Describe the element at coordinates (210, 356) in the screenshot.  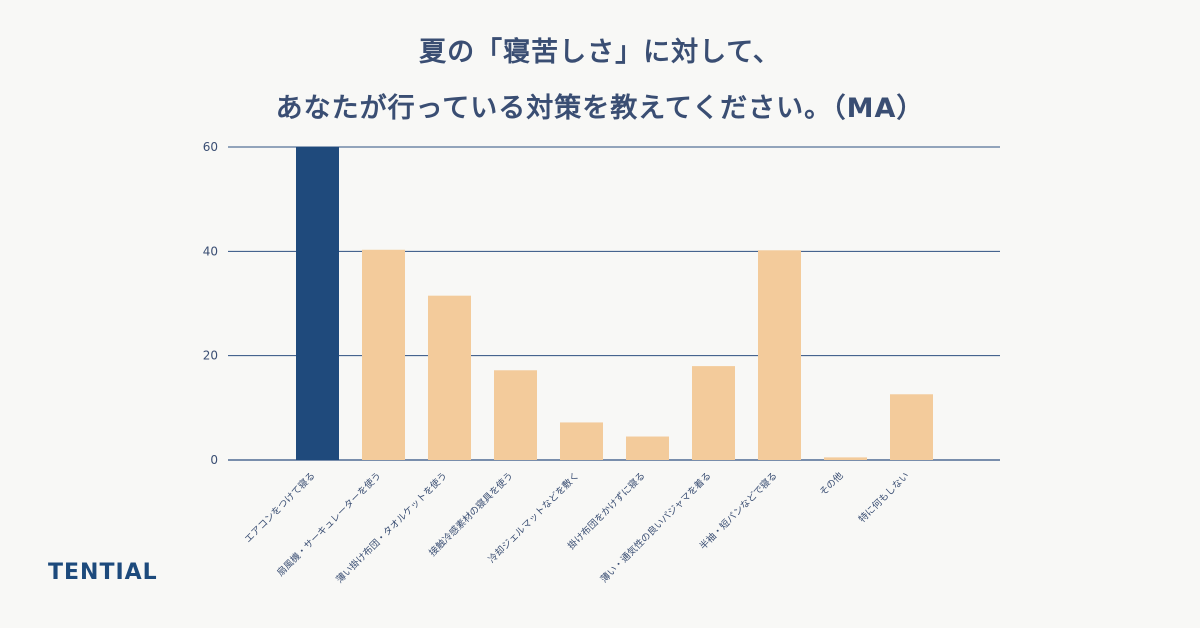
I see `y-tick-label: 20` at that location.